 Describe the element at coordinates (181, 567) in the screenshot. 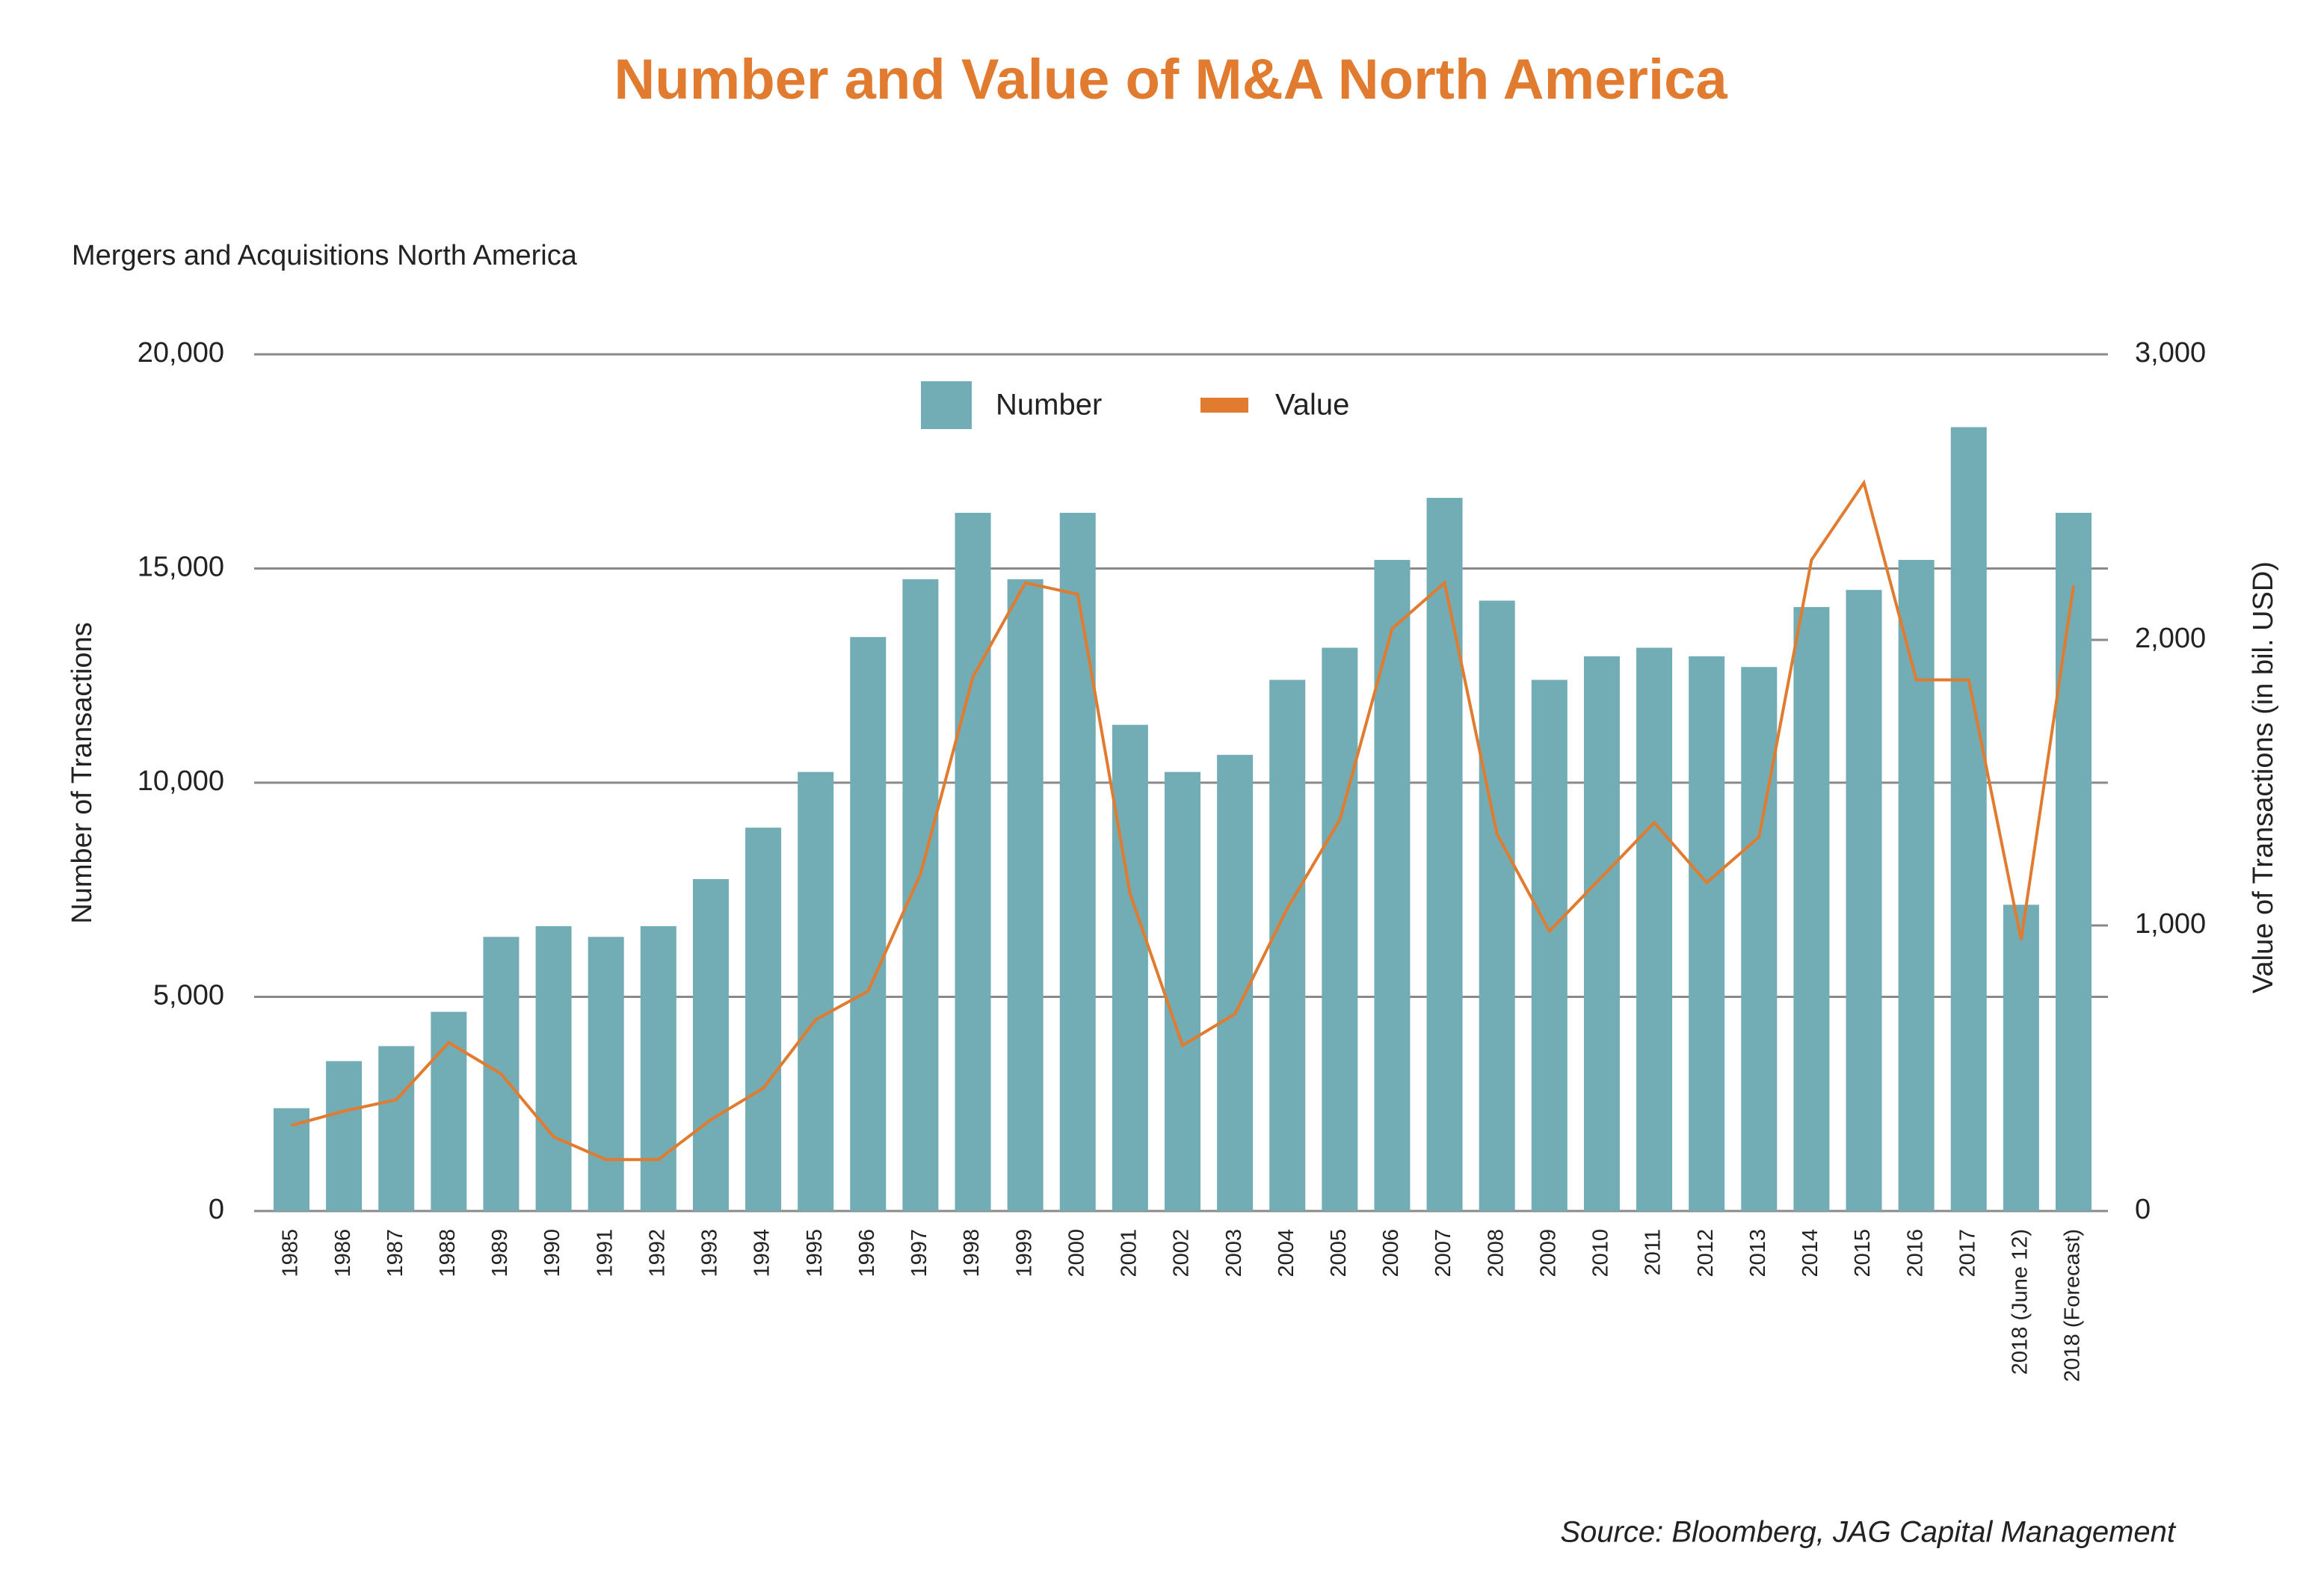

I see `y-tick-label: 15,000` at that location.